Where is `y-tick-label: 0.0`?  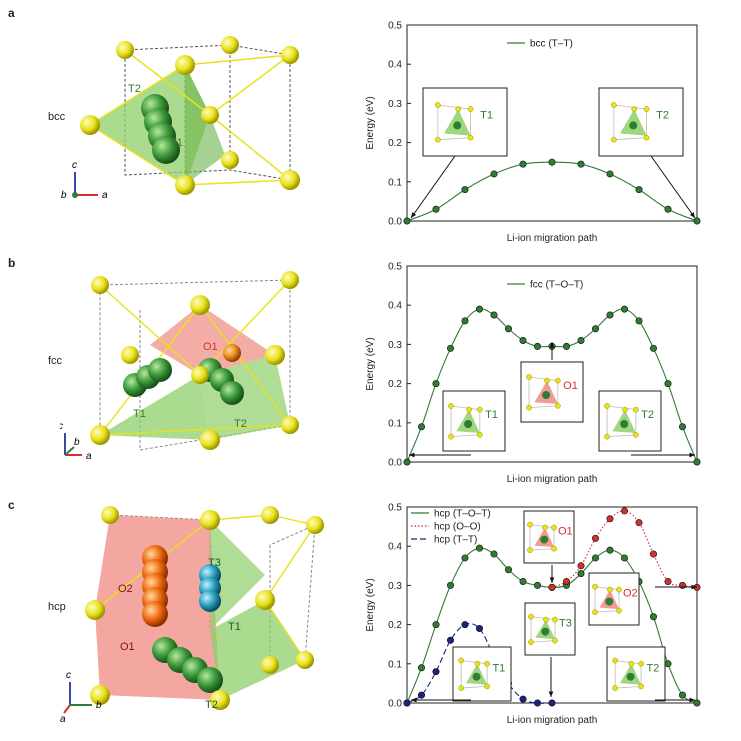 y-tick-label: 0.0 is located at coordinates (395, 463).